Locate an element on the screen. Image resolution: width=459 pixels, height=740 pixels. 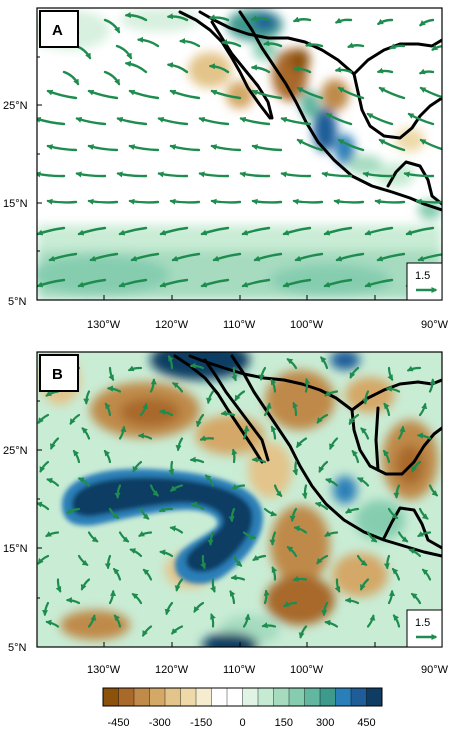
colorbar-labels: -450 -300 -150 0 150 300 450 is located at coordinates (241, 723).